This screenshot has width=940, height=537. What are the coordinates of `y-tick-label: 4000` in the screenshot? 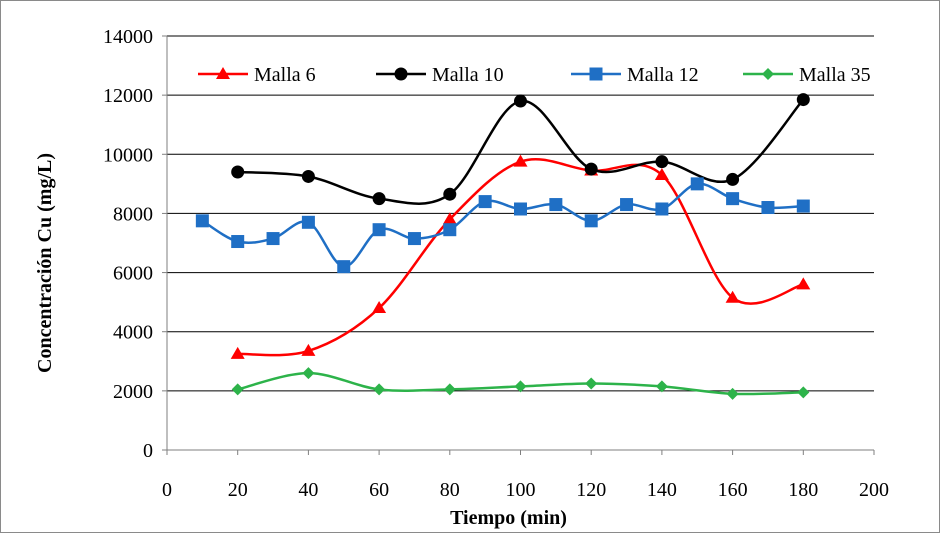 It's located at (133, 333).